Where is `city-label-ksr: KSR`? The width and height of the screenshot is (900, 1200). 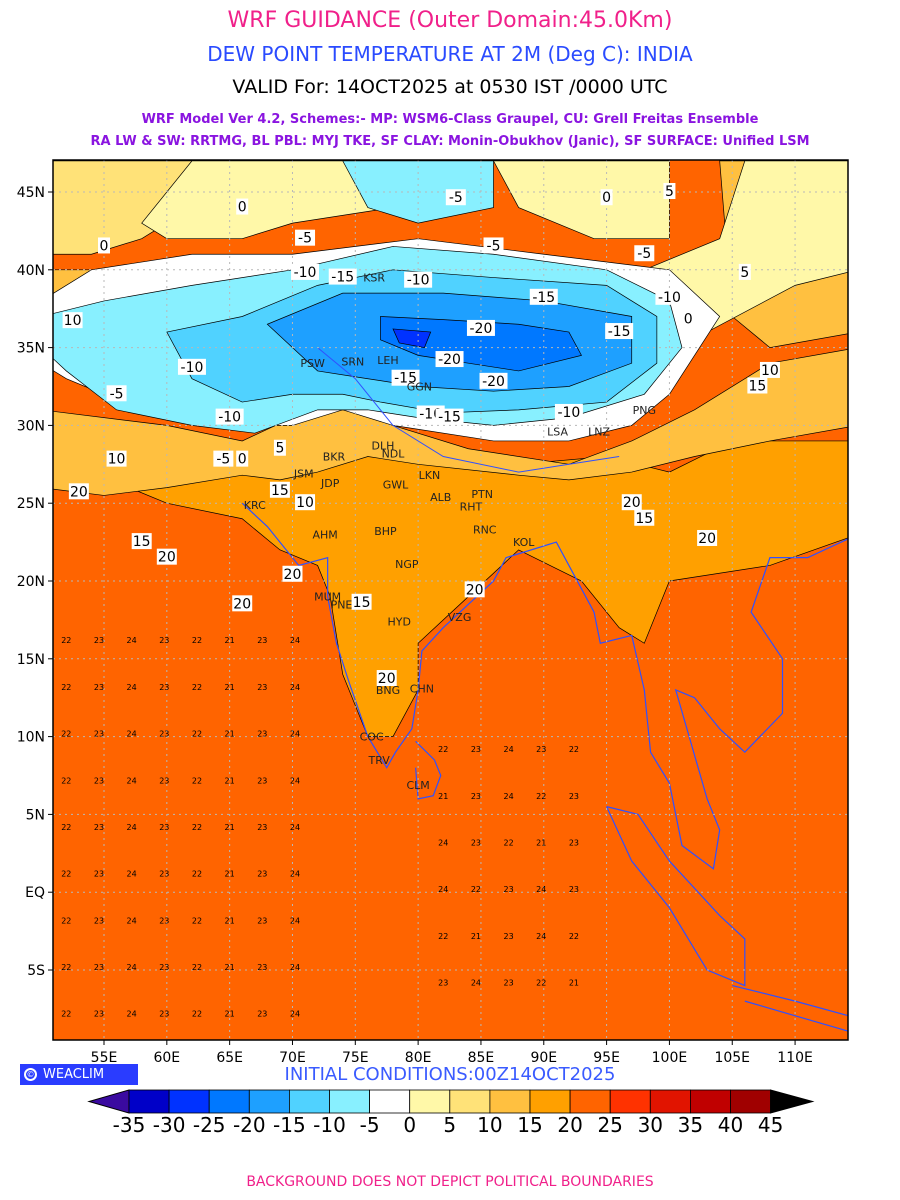
city-label-ksr: KSR is located at coordinates (374, 278).